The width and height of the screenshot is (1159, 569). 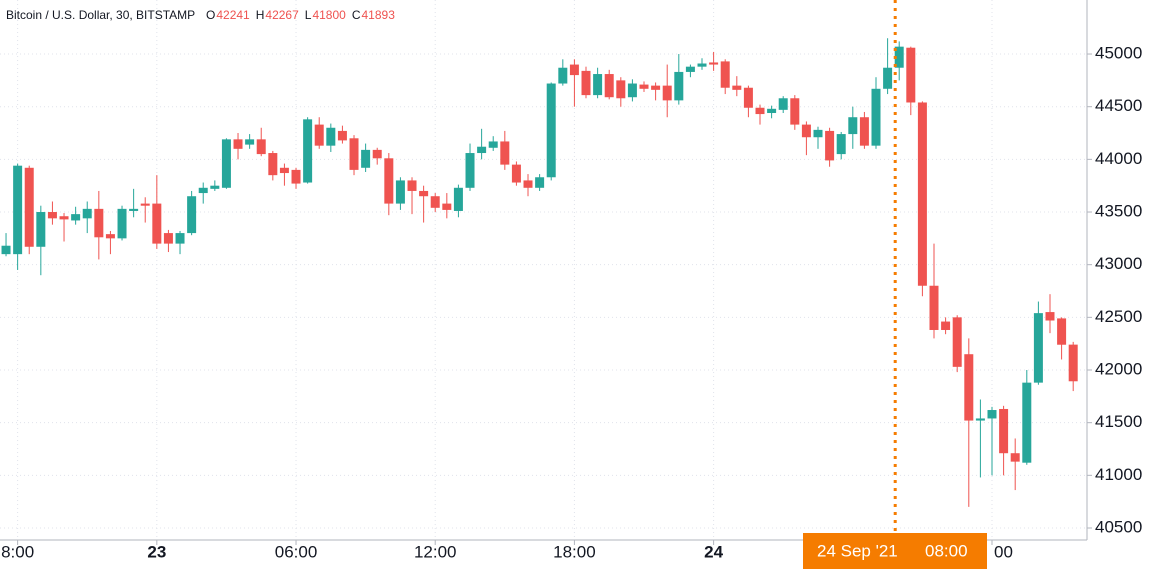 What do you see at coordinates (233, 15) in the screenshot?
I see `ohlc-value: 42241` at bounding box center [233, 15].